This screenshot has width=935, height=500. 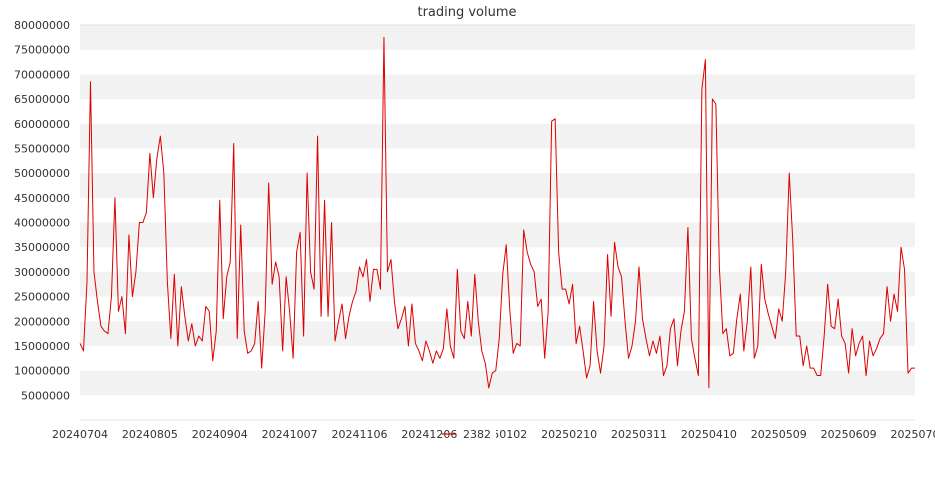 I want to click on y-tick-label: 80000000, so click(x=42, y=25).